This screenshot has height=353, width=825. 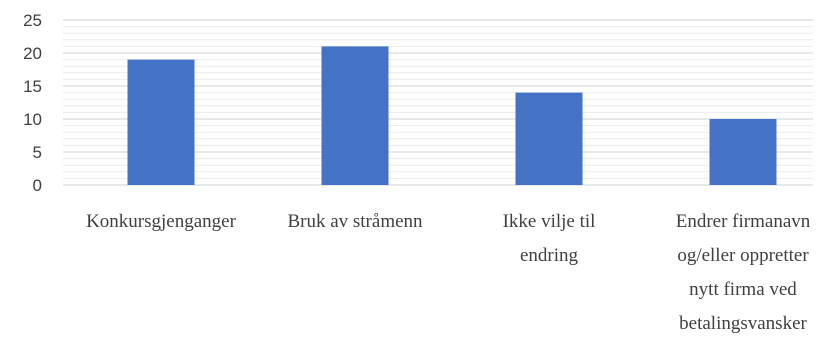 I want to click on y-tick-label: 25, so click(x=32, y=20).